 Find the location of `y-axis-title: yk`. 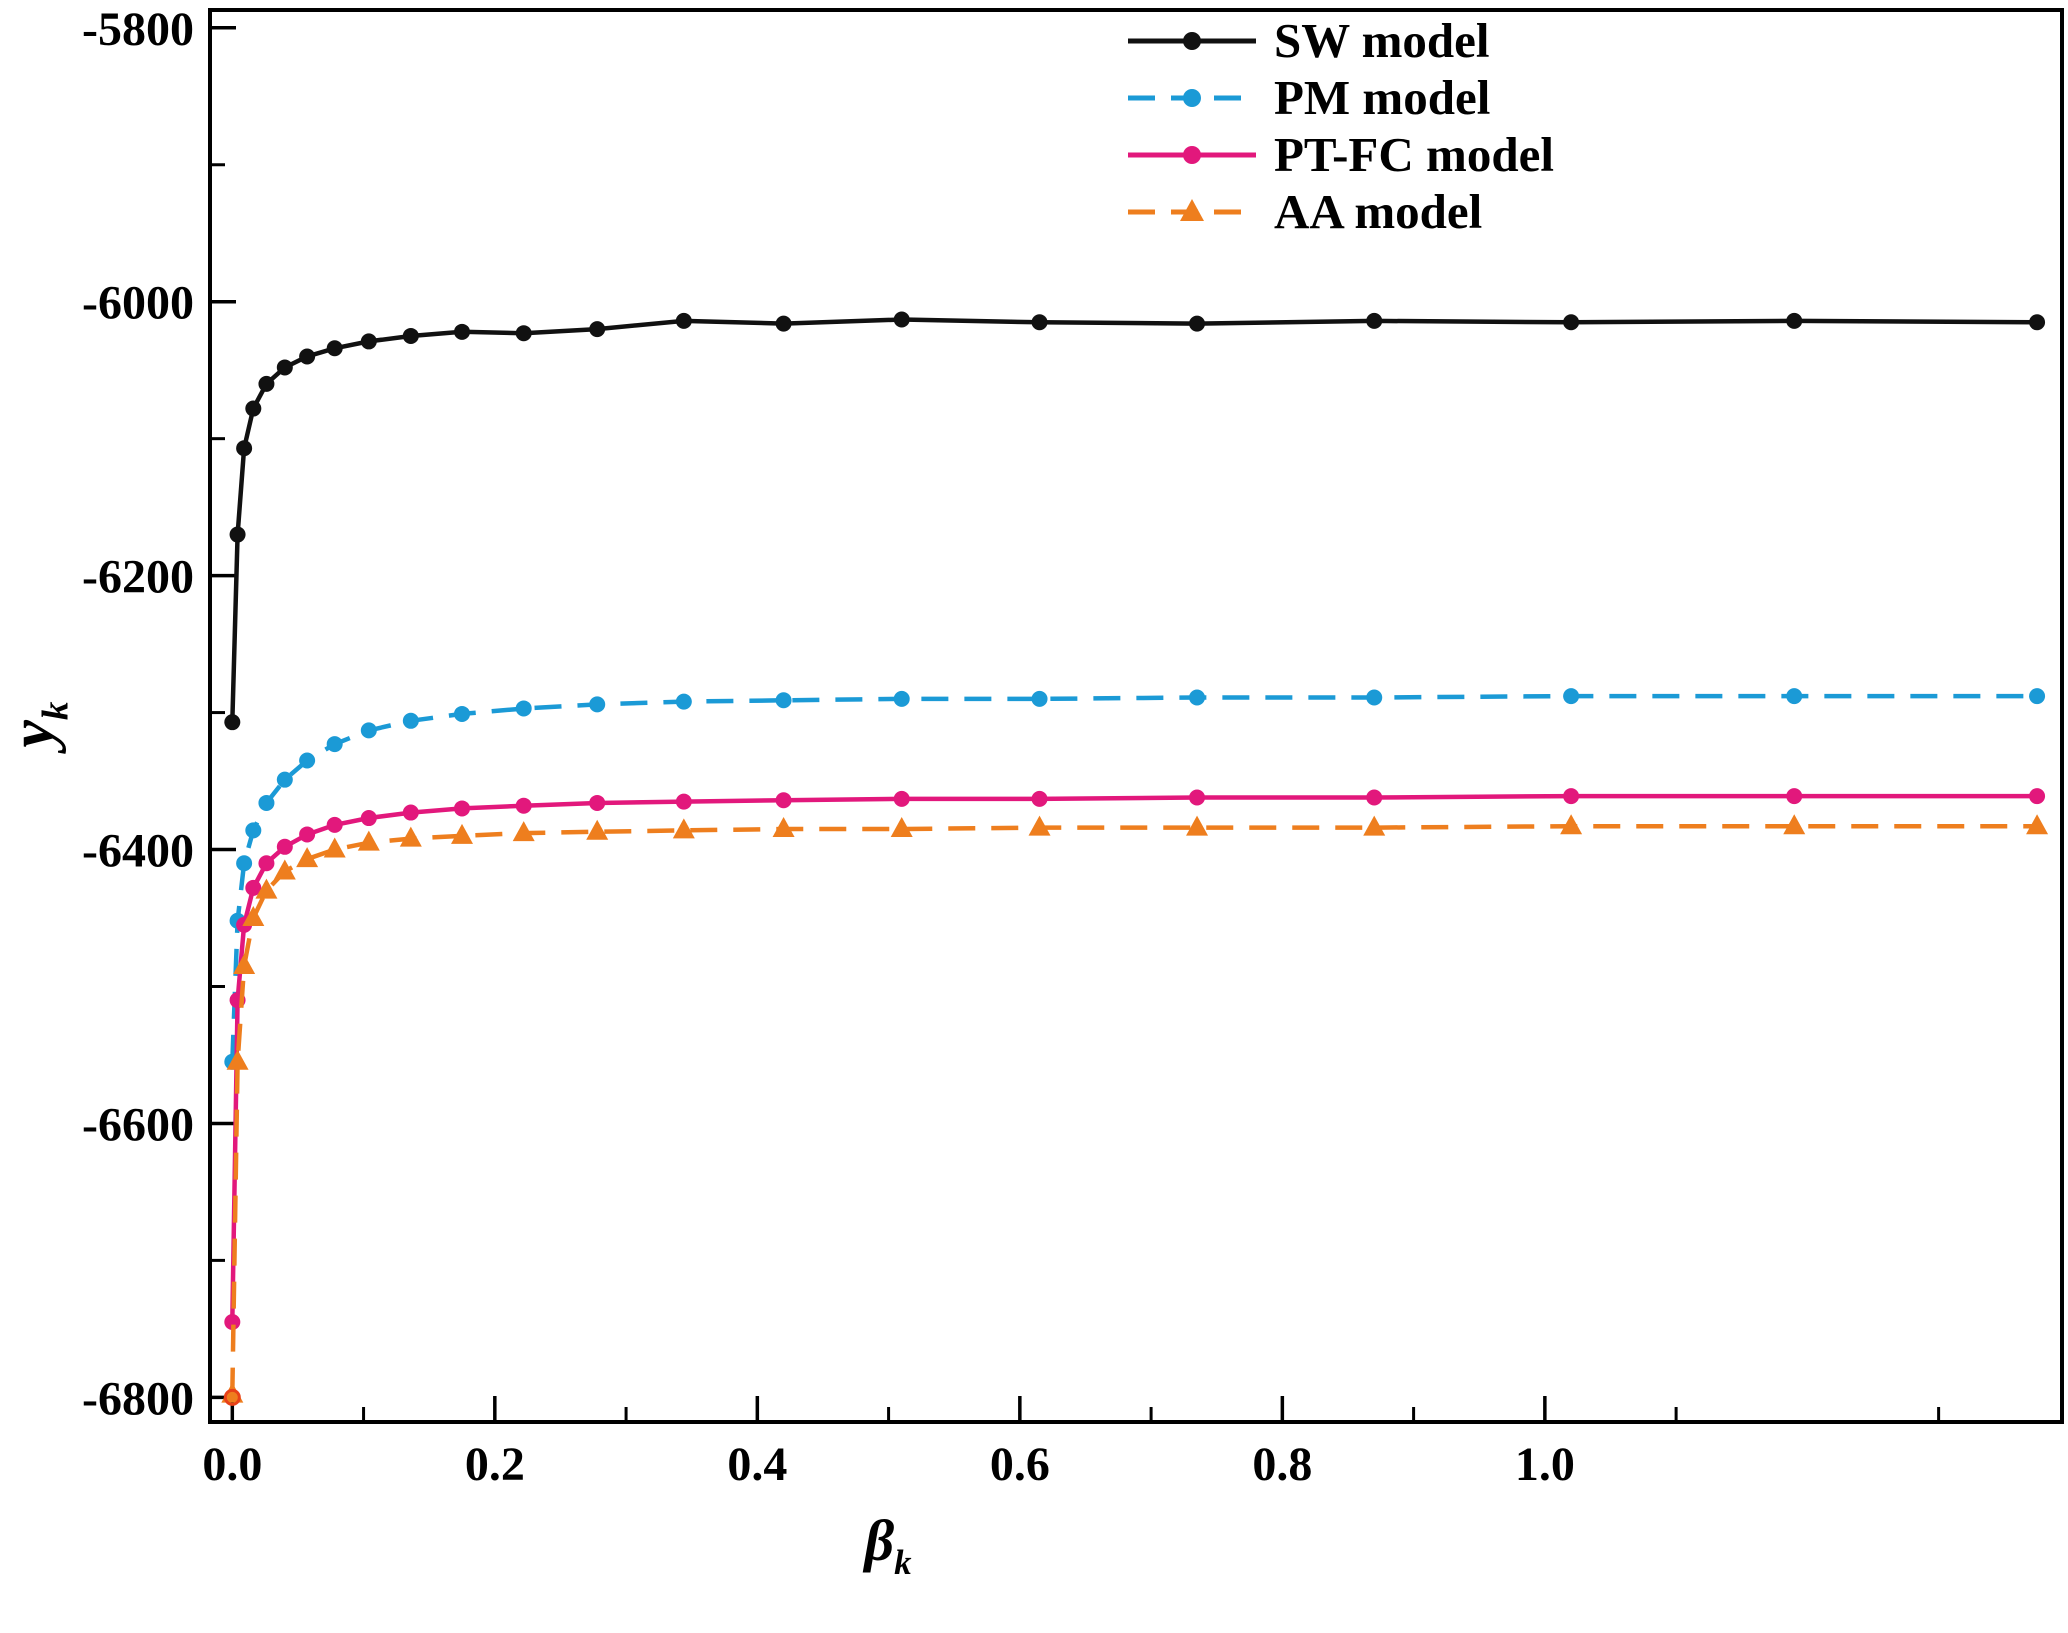

y-axis-title: yk is located at coordinates (38, 725).